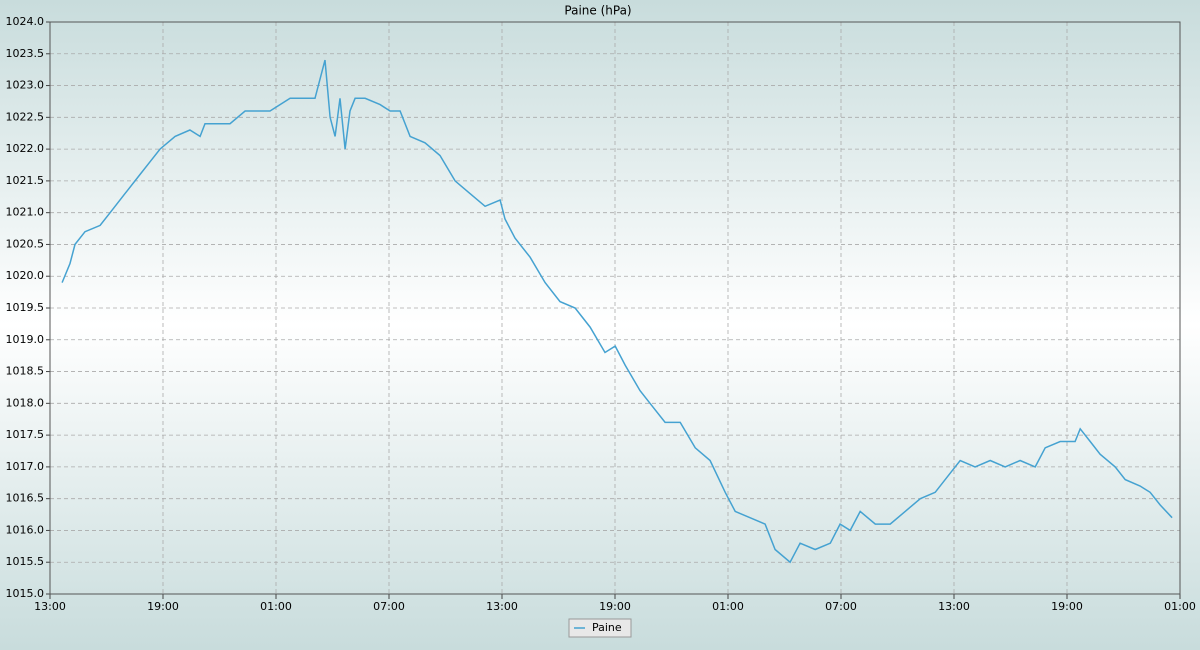  What do you see at coordinates (25, 402) in the screenshot?
I see `y-tick-label: 1018.0` at bounding box center [25, 402].